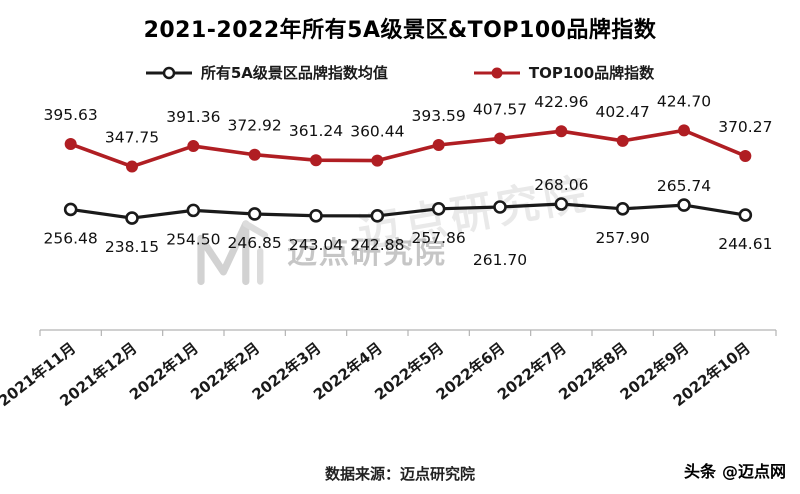  What do you see at coordinates (233, 253) in the screenshot?
I see `watermark-logo` at bounding box center [233, 253].